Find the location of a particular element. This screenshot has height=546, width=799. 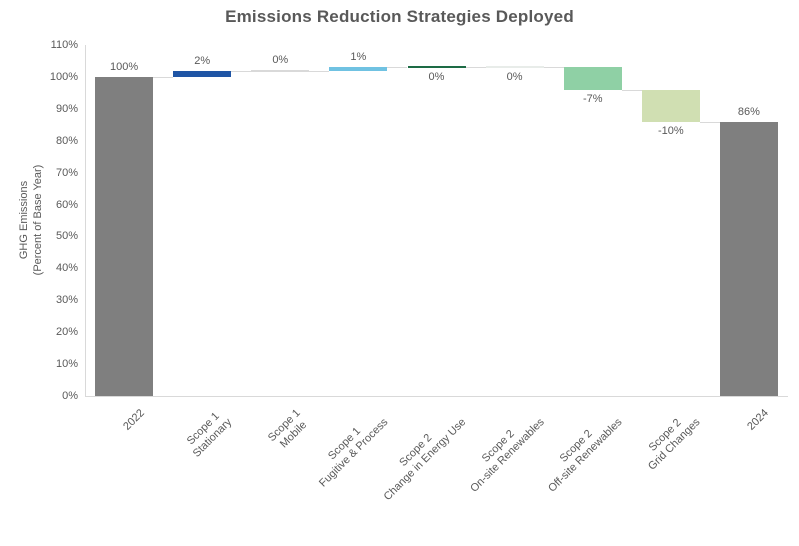

x-axis-label-text-2022: 2022 is located at coordinates (134, 420).